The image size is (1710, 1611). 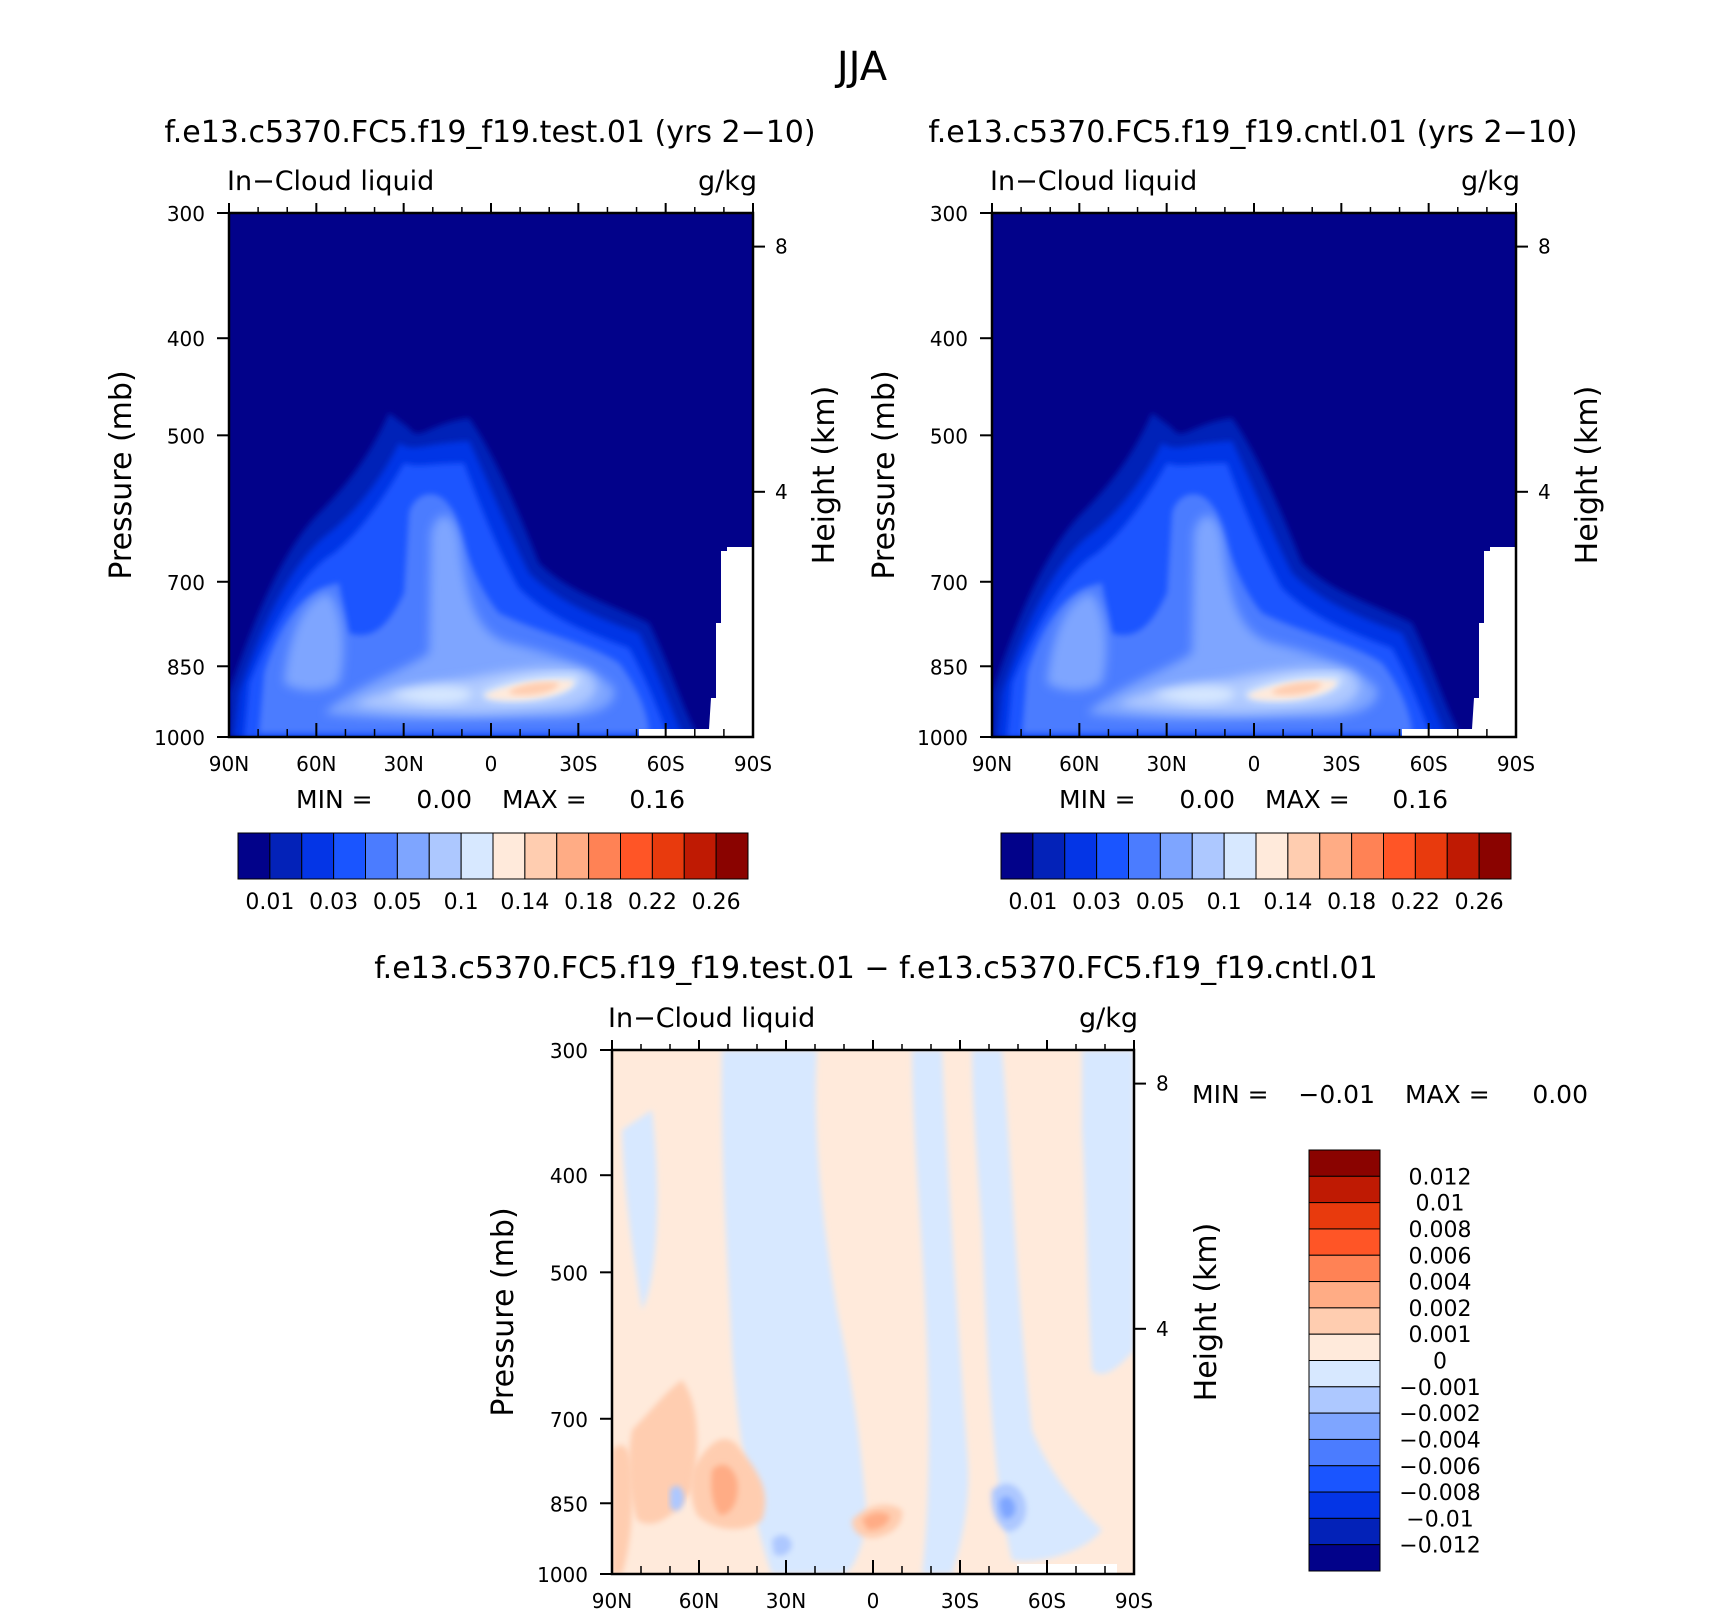 What do you see at coordinates (1067, 1569) in the screenshot?
I see `missing-data-region` at bounding box center [1067, 1569].